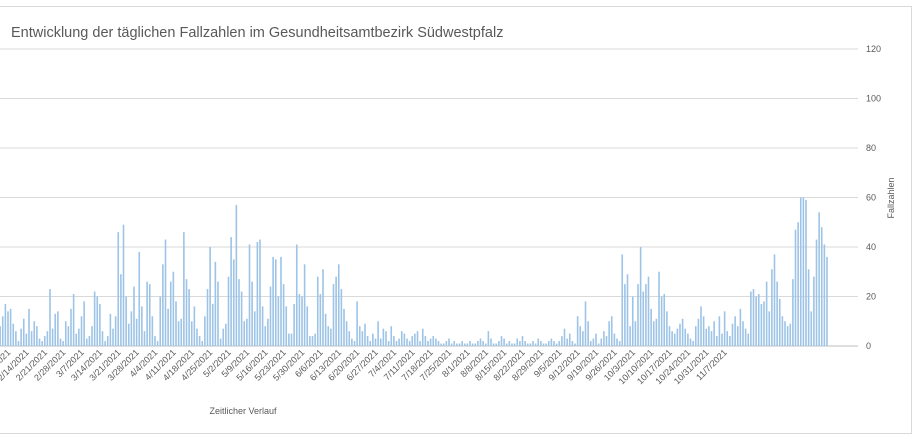 The width and height of the screenshot is (920, 438). I want to click on y-tick-label: 100, so click(873, 99).